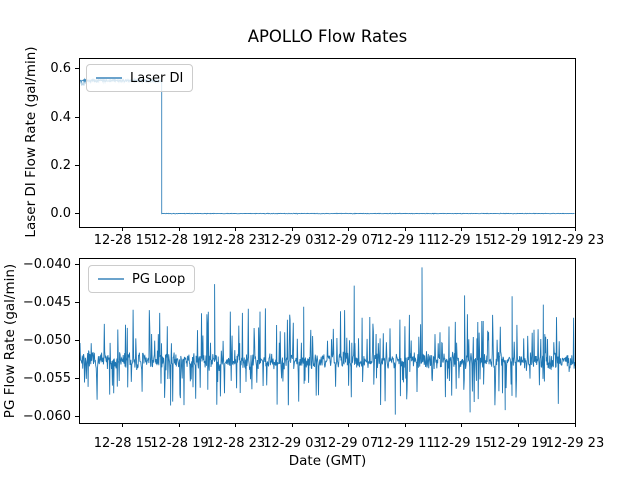  Describe the element at coordinates (60, 166) in the screenshot. I see `y-tick-label: 0.2` at that location.